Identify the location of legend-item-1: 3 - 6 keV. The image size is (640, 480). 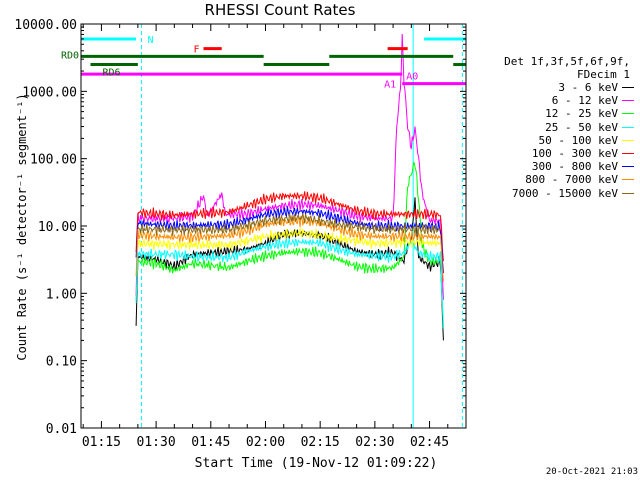
(552, 87).